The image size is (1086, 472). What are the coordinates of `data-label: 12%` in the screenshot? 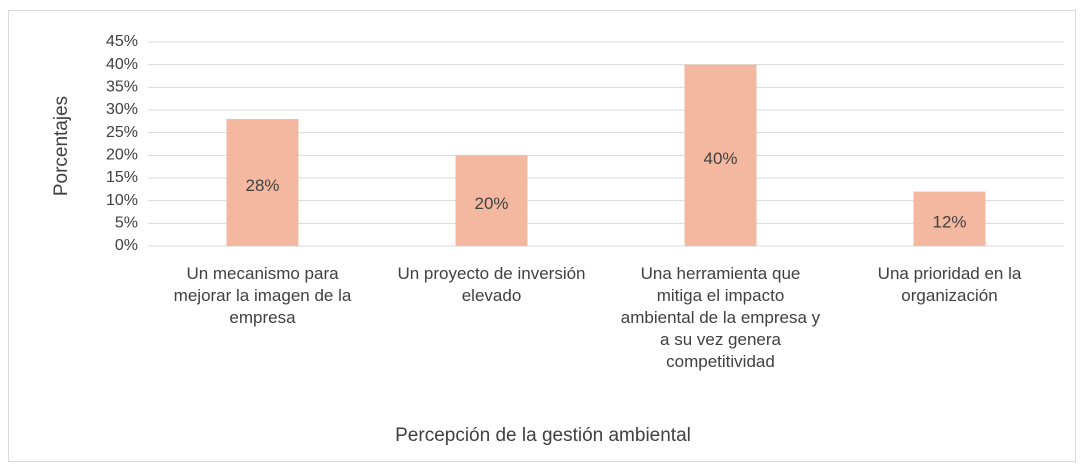 It's located at (949, 221).